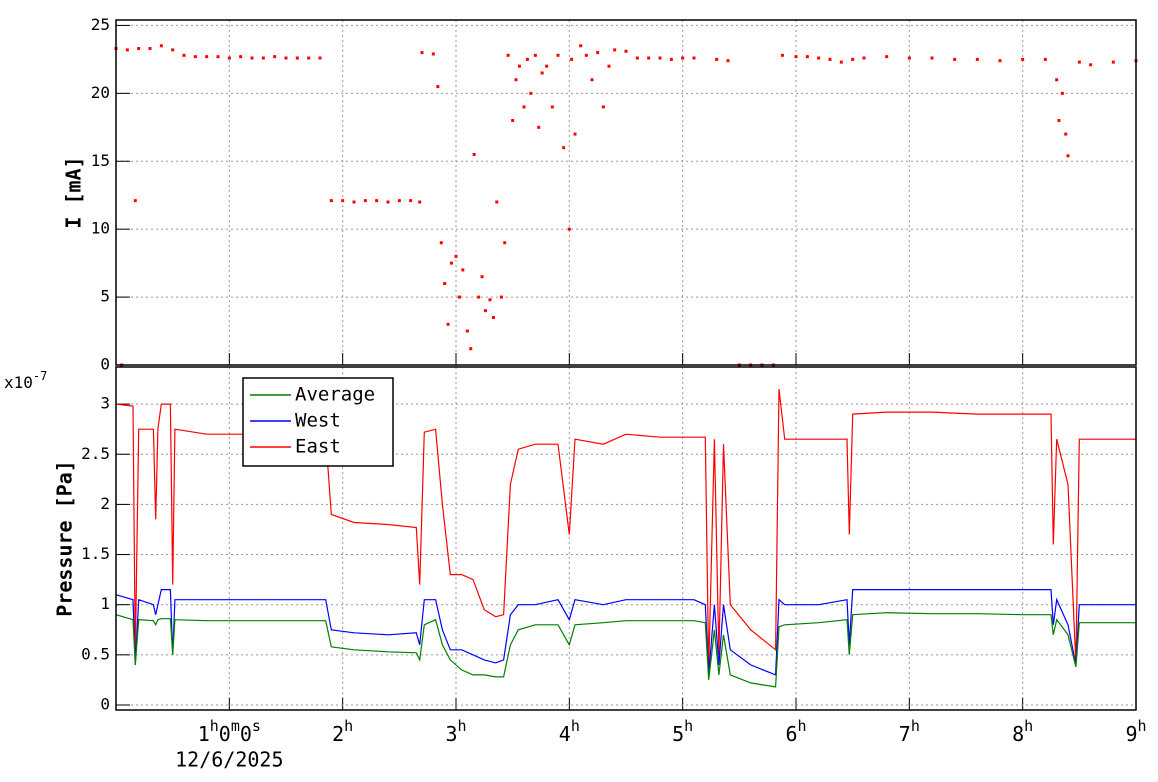 The height and width of the screenshot is (782, 1158). What do you see at coordinates (455, 731) in the screenshot?
I see `x-tick-label: 3h` at bounding box center [455, 731].